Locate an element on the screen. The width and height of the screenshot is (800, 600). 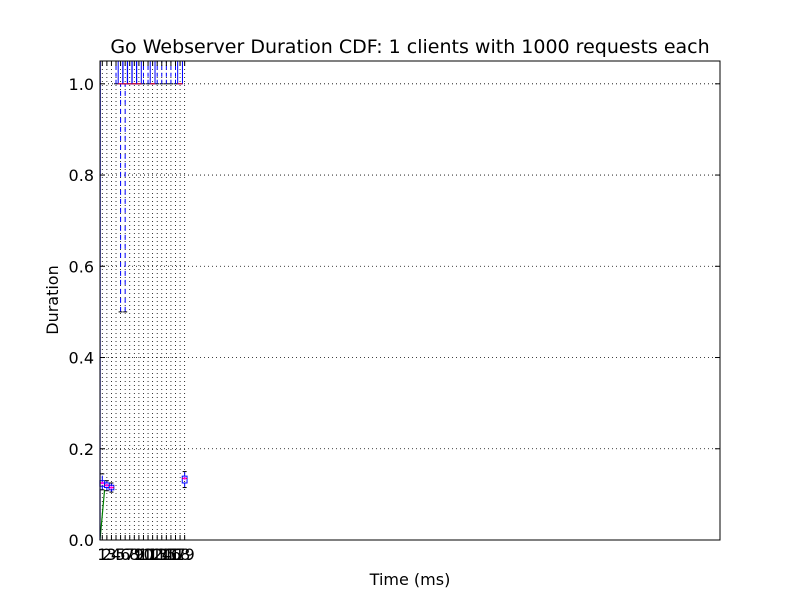
x-tick-label: 13 is located at coordinates (157, 554).